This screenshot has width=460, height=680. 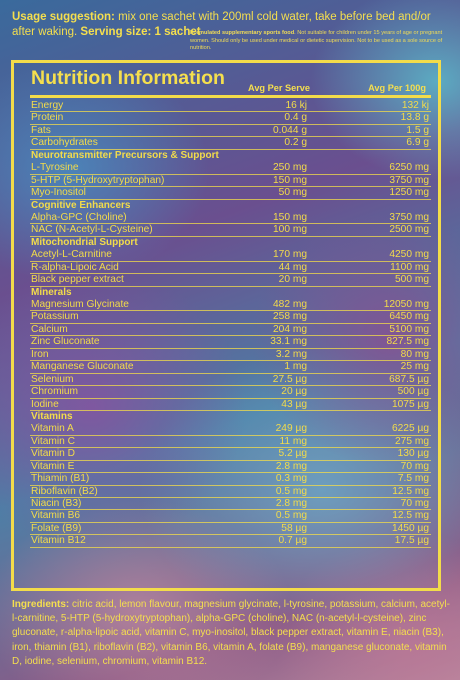 I want to click on nutrient-name: Magnesium Glycinate, so click(x=80, y=304).